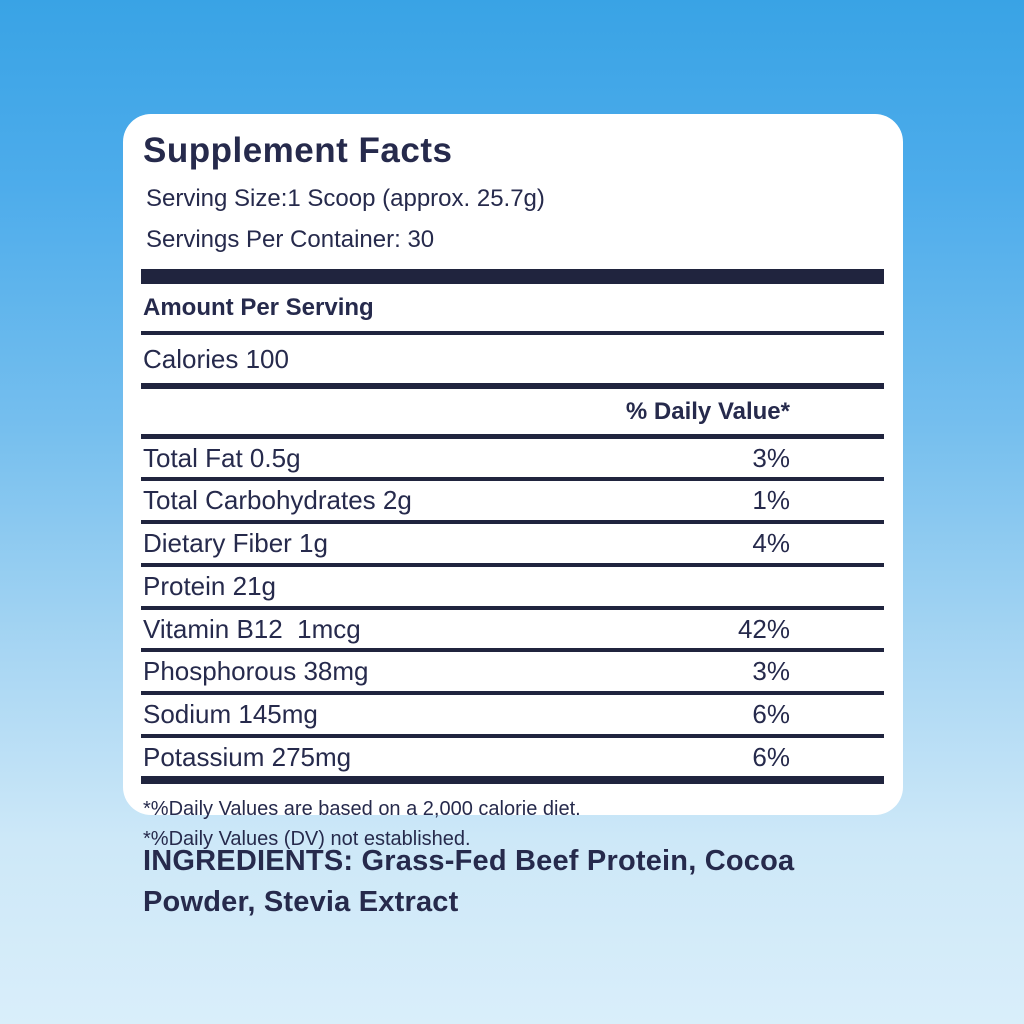 The image size is (1024, 1024). Describe the element at coordinates (771, 543) in the screenshot. I see `nutrient-daily-value: 4%` at that location.